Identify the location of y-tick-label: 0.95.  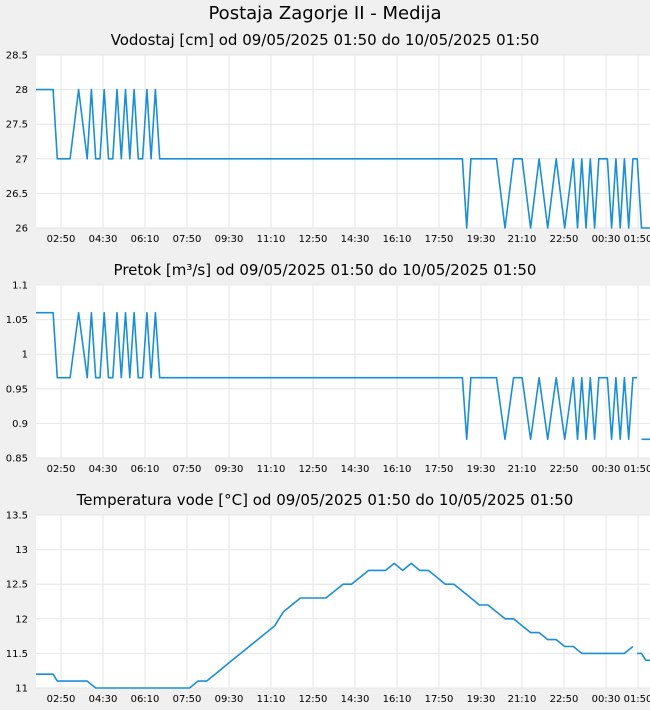
(17, 389).